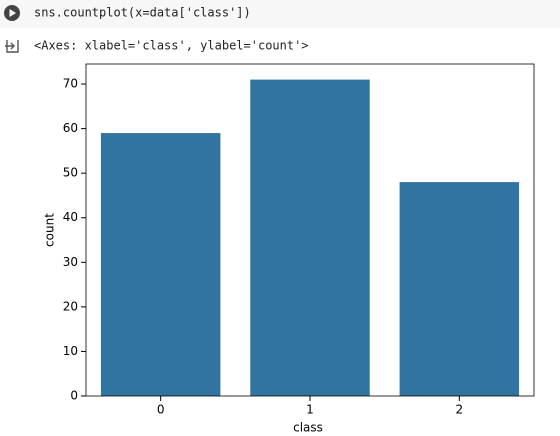 This screenshot has height=436, width=560. What do you see at coordinates (70, 262) in the screenshot?
I see `y-tick-label: 30` at bounding box center [70, 262].